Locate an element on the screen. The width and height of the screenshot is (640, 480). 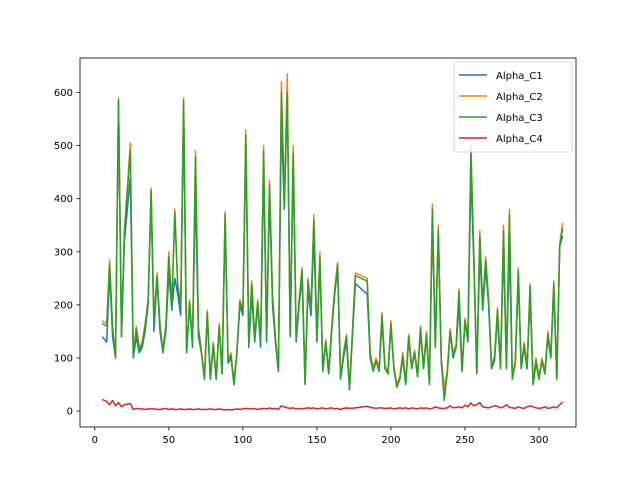
x-tick-label: 200 is located at coordinates (390, 440).